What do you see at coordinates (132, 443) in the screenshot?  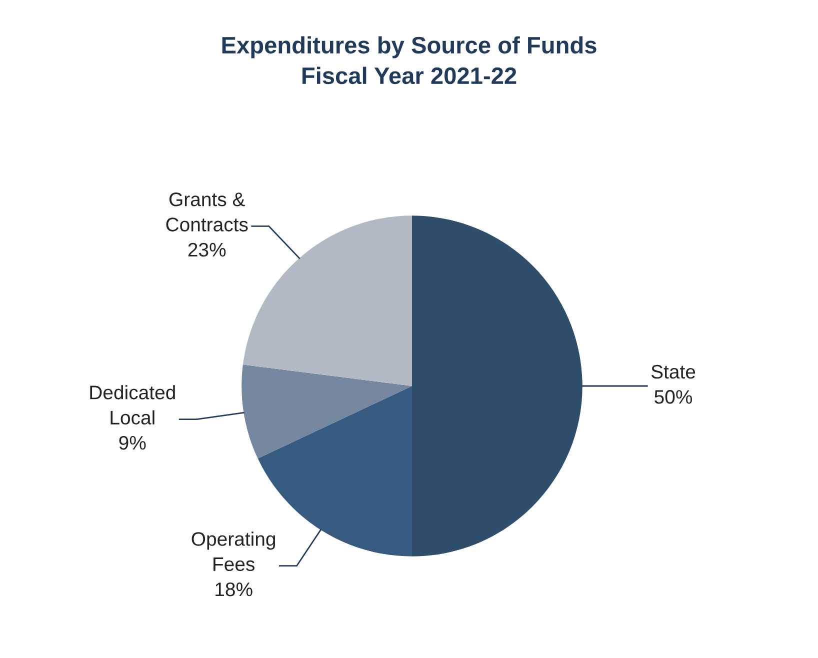 I see `data-label: 9%` at bounding box center [132, 443].